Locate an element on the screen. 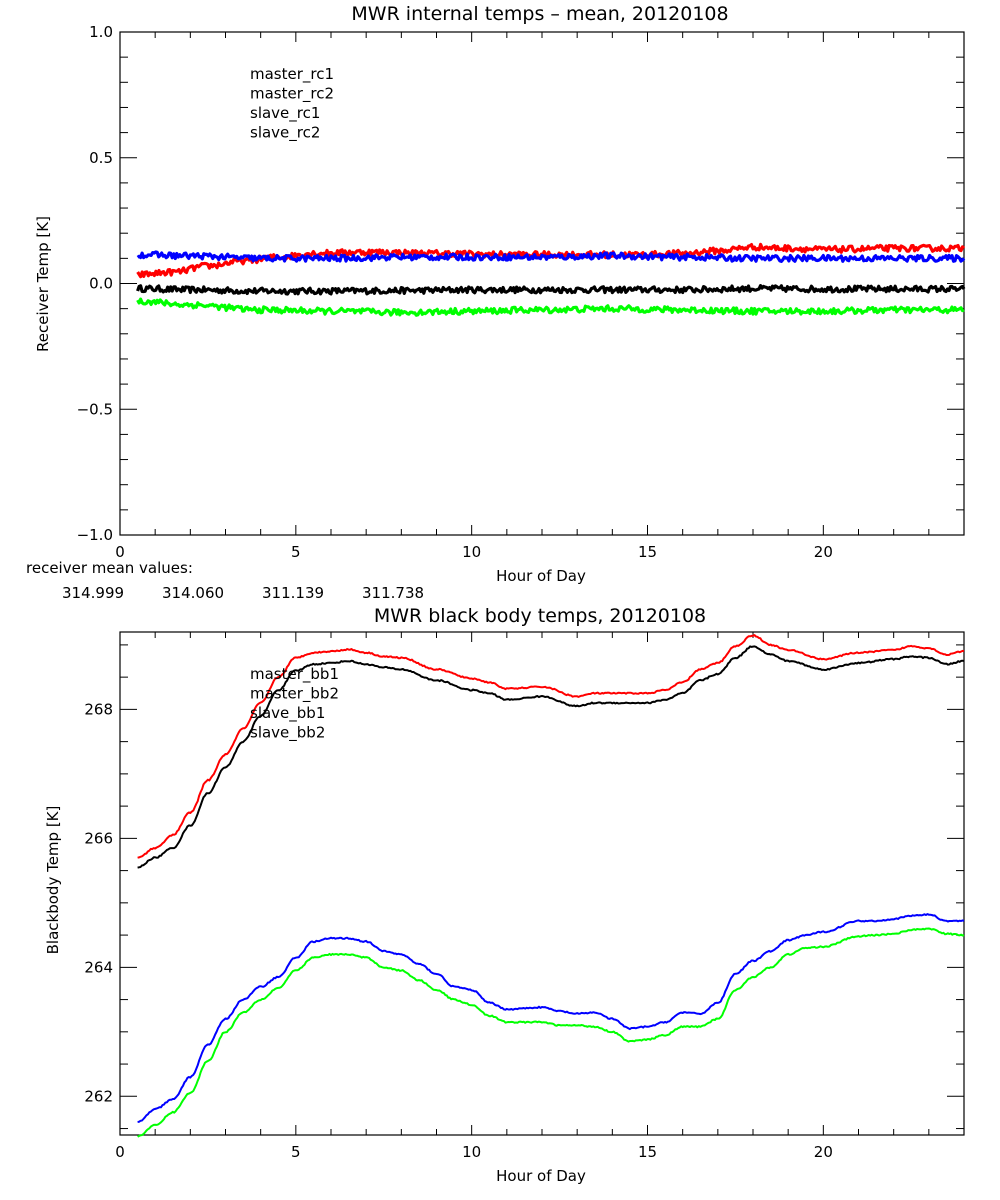 Image resolution: width=1000 pixels, height=1200 pixels. chart-title: MWR black body temps, 20120108 is located at coordinates (540, 616).